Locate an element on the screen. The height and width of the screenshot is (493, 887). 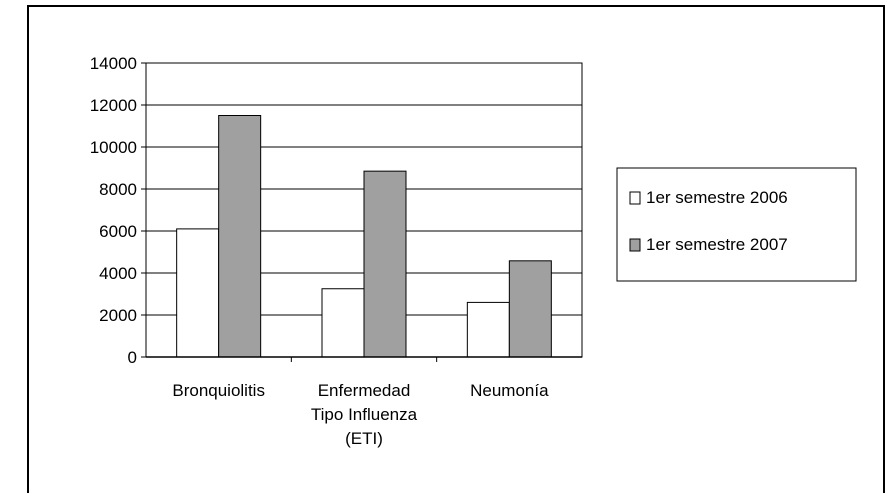
x-category-label-line: (ETI) is located at coordinates (364, 438).